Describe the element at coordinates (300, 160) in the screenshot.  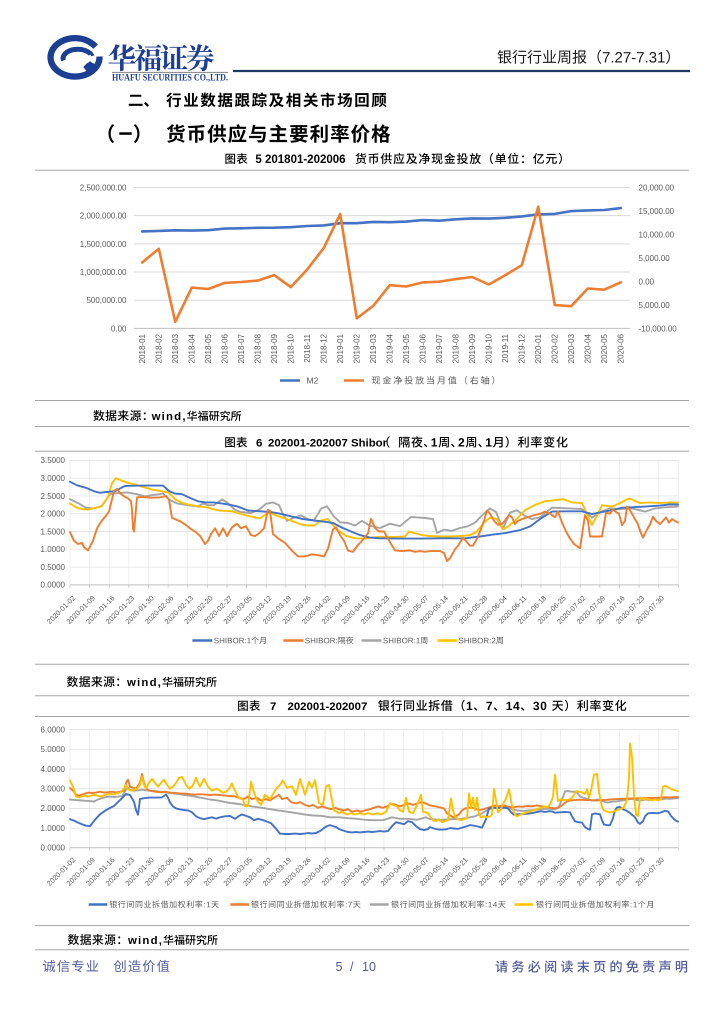
I see `svg-text: 5 201801-202006` at that location.